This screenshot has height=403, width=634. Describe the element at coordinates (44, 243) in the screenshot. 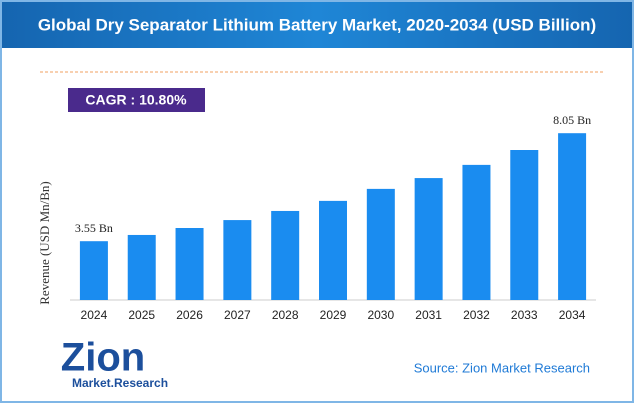

I see `y-axis-label: Revenue (USD Mn/Bn)` at that location.